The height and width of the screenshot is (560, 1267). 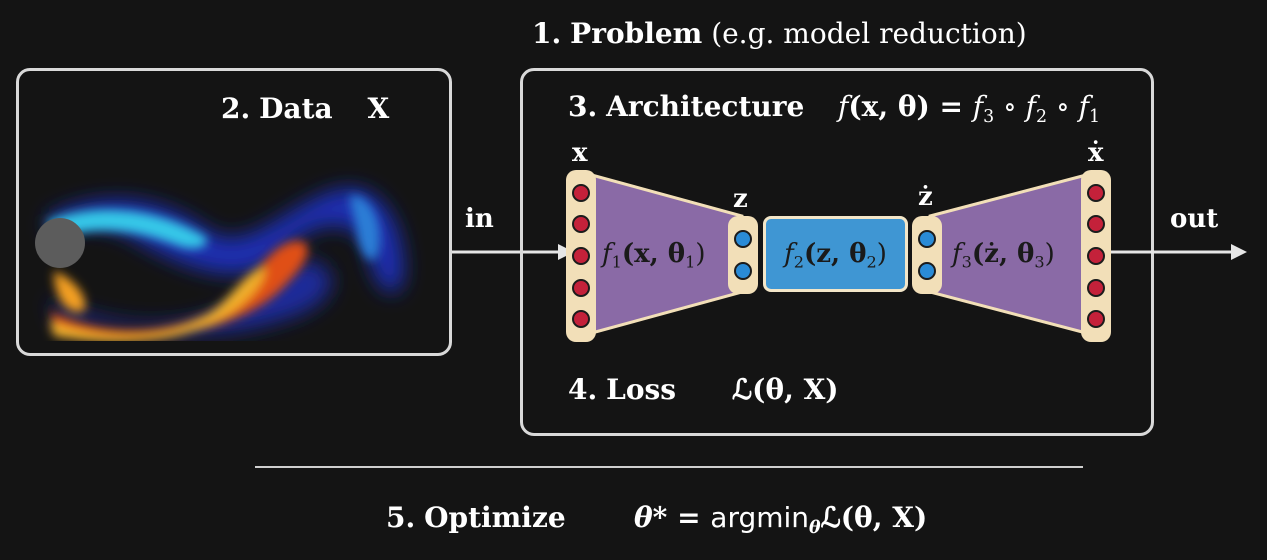 I want to click on comp-sub2: 2, so click(x=1042, y=117).